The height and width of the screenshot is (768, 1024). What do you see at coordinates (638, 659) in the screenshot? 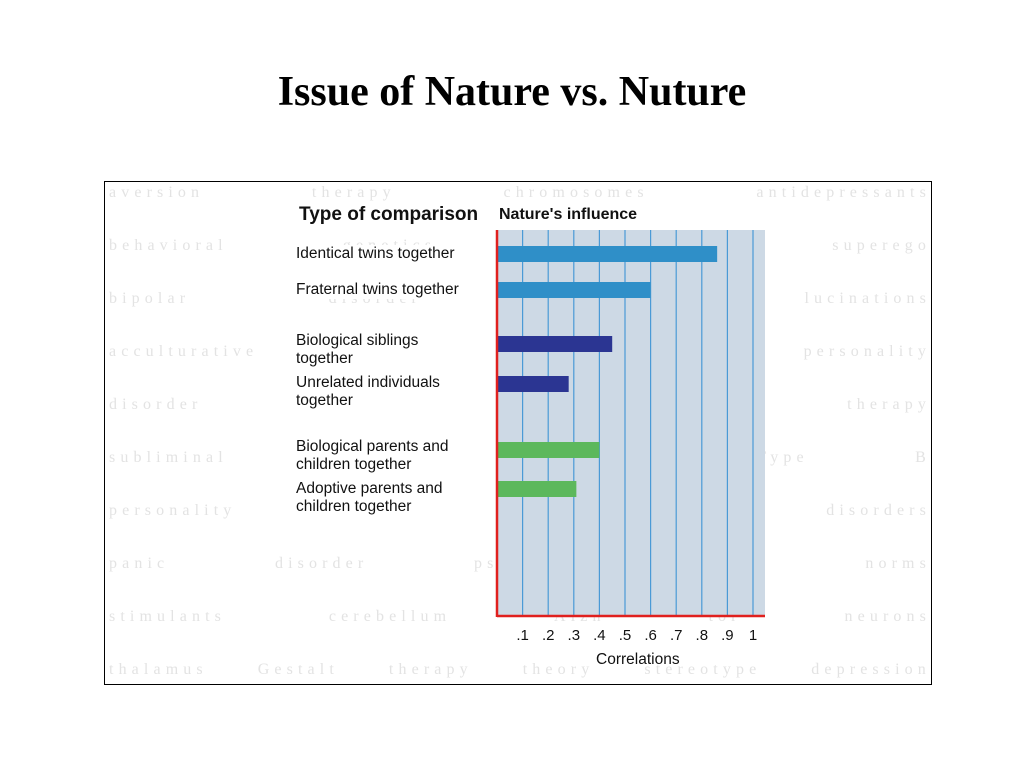
I see `x-axis-label: Correlations` at bounding box center [638, 659].